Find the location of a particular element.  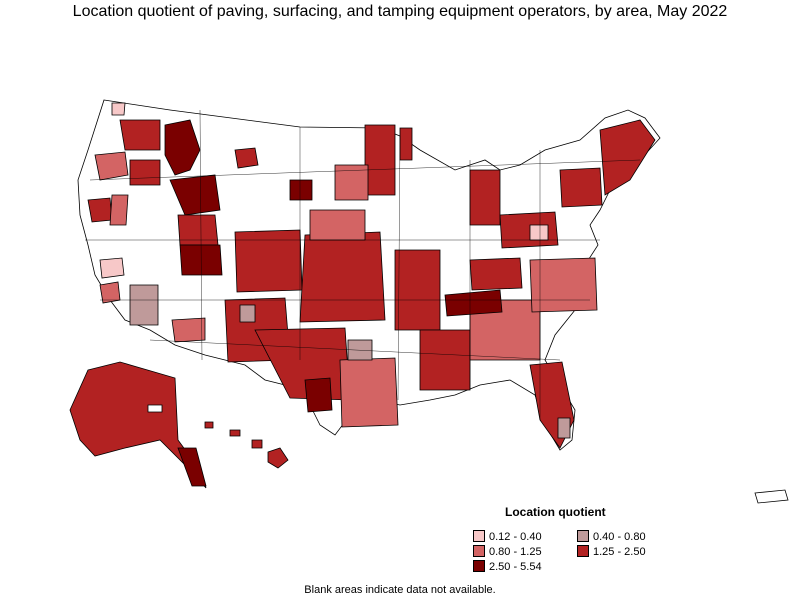

region-or-mid is located at coordinates (111, 166).